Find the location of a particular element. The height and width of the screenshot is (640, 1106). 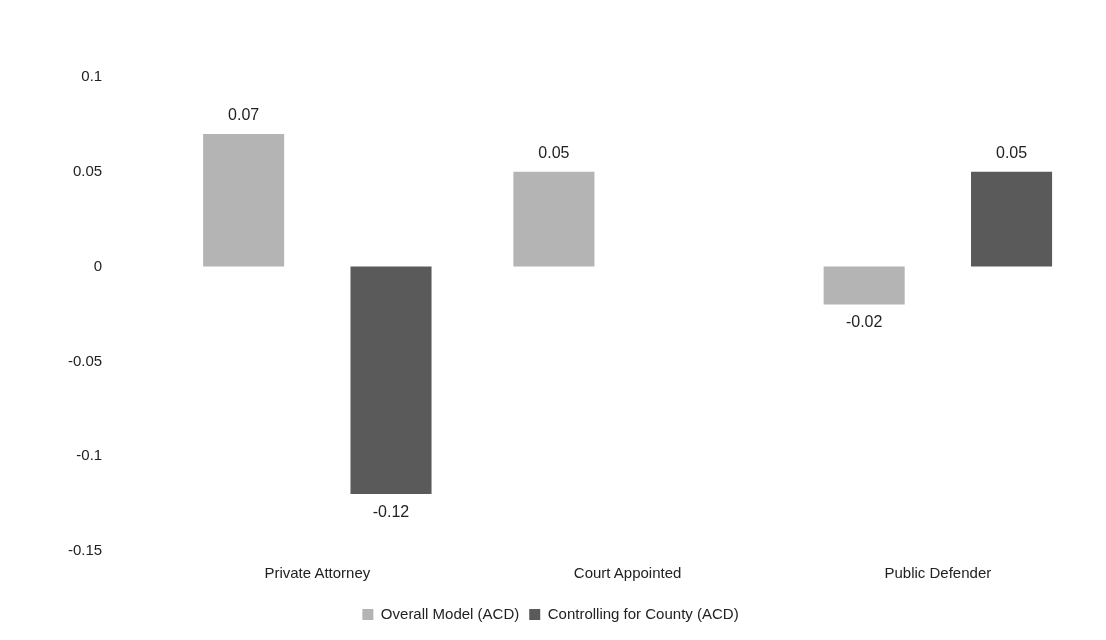

y-tick-label: 0.05 is located at coordinates (87, 170).